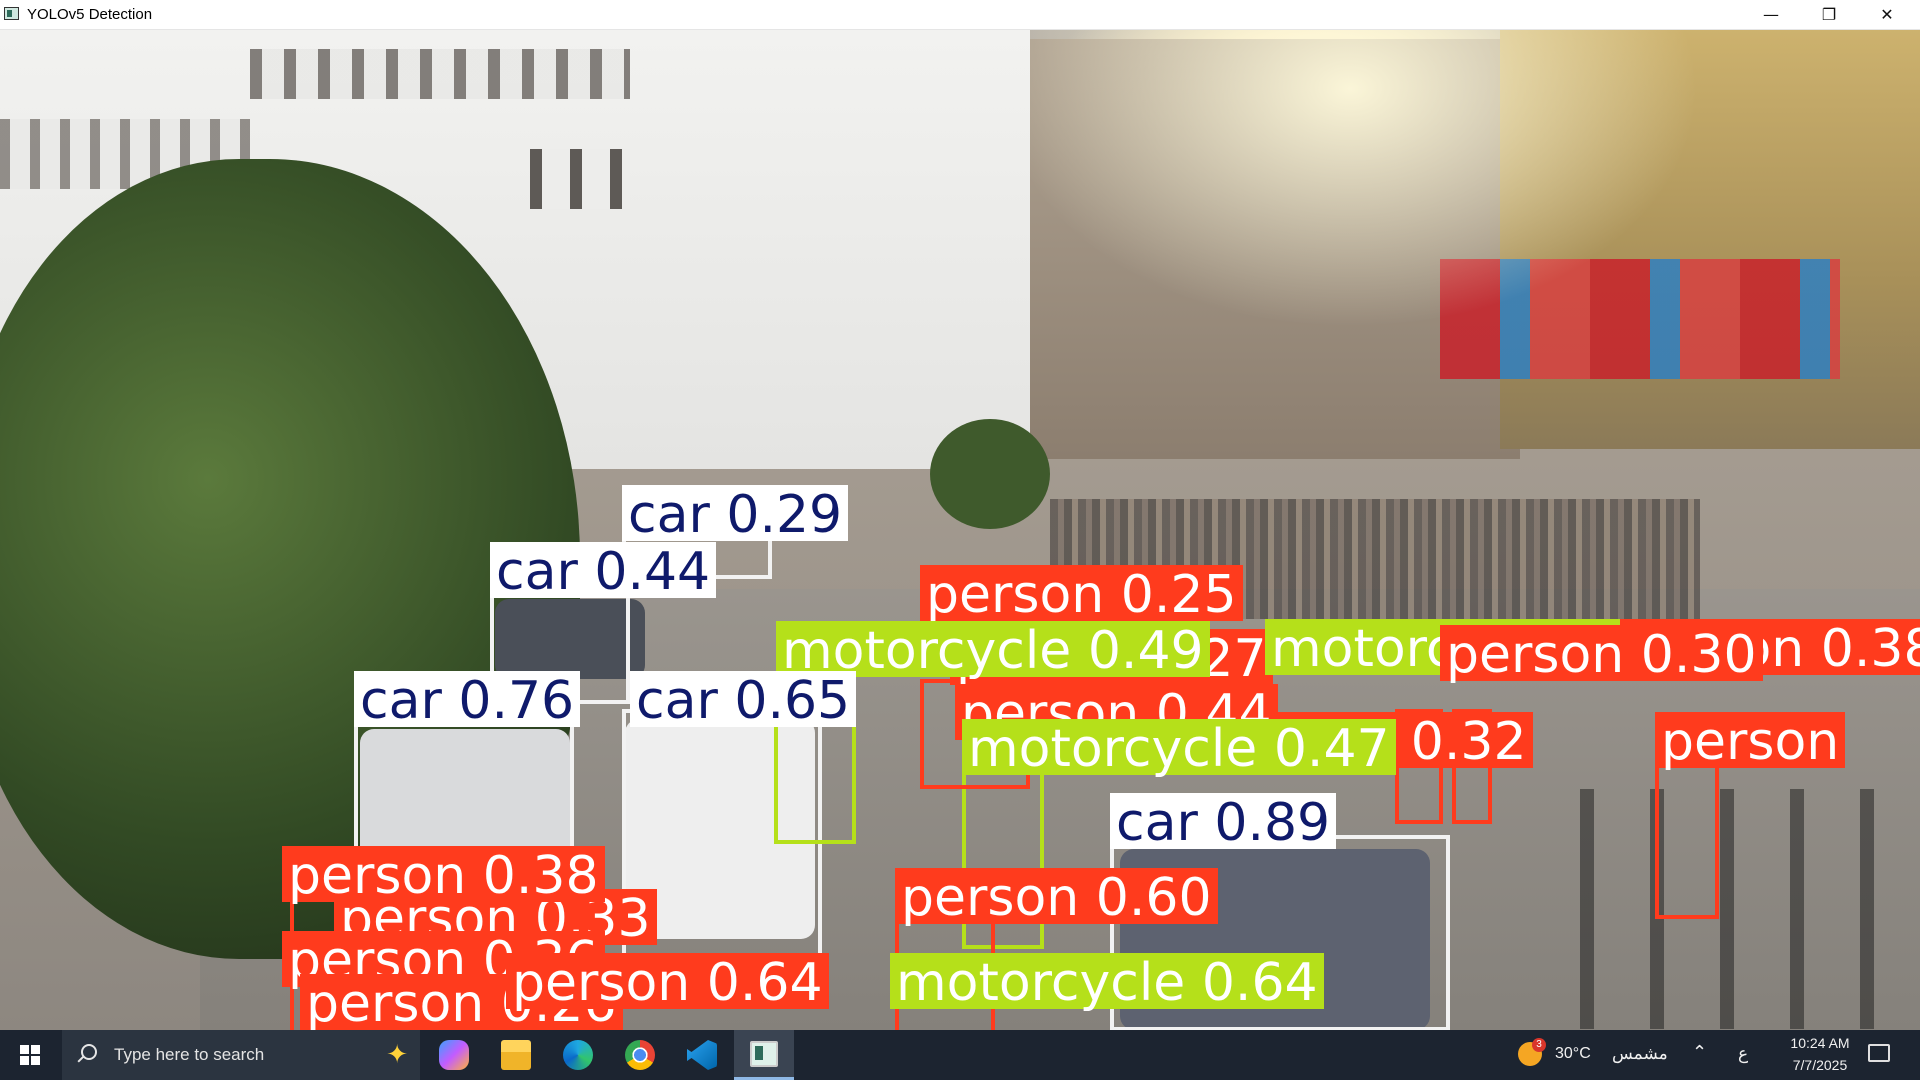 Image resolution: width=1920 pixels, height=1080 pixels. What do you see at coordinates (1743, 1053) in the screenshot?
I see `language-indicator: ع` at bounding box center [1743, 1053].